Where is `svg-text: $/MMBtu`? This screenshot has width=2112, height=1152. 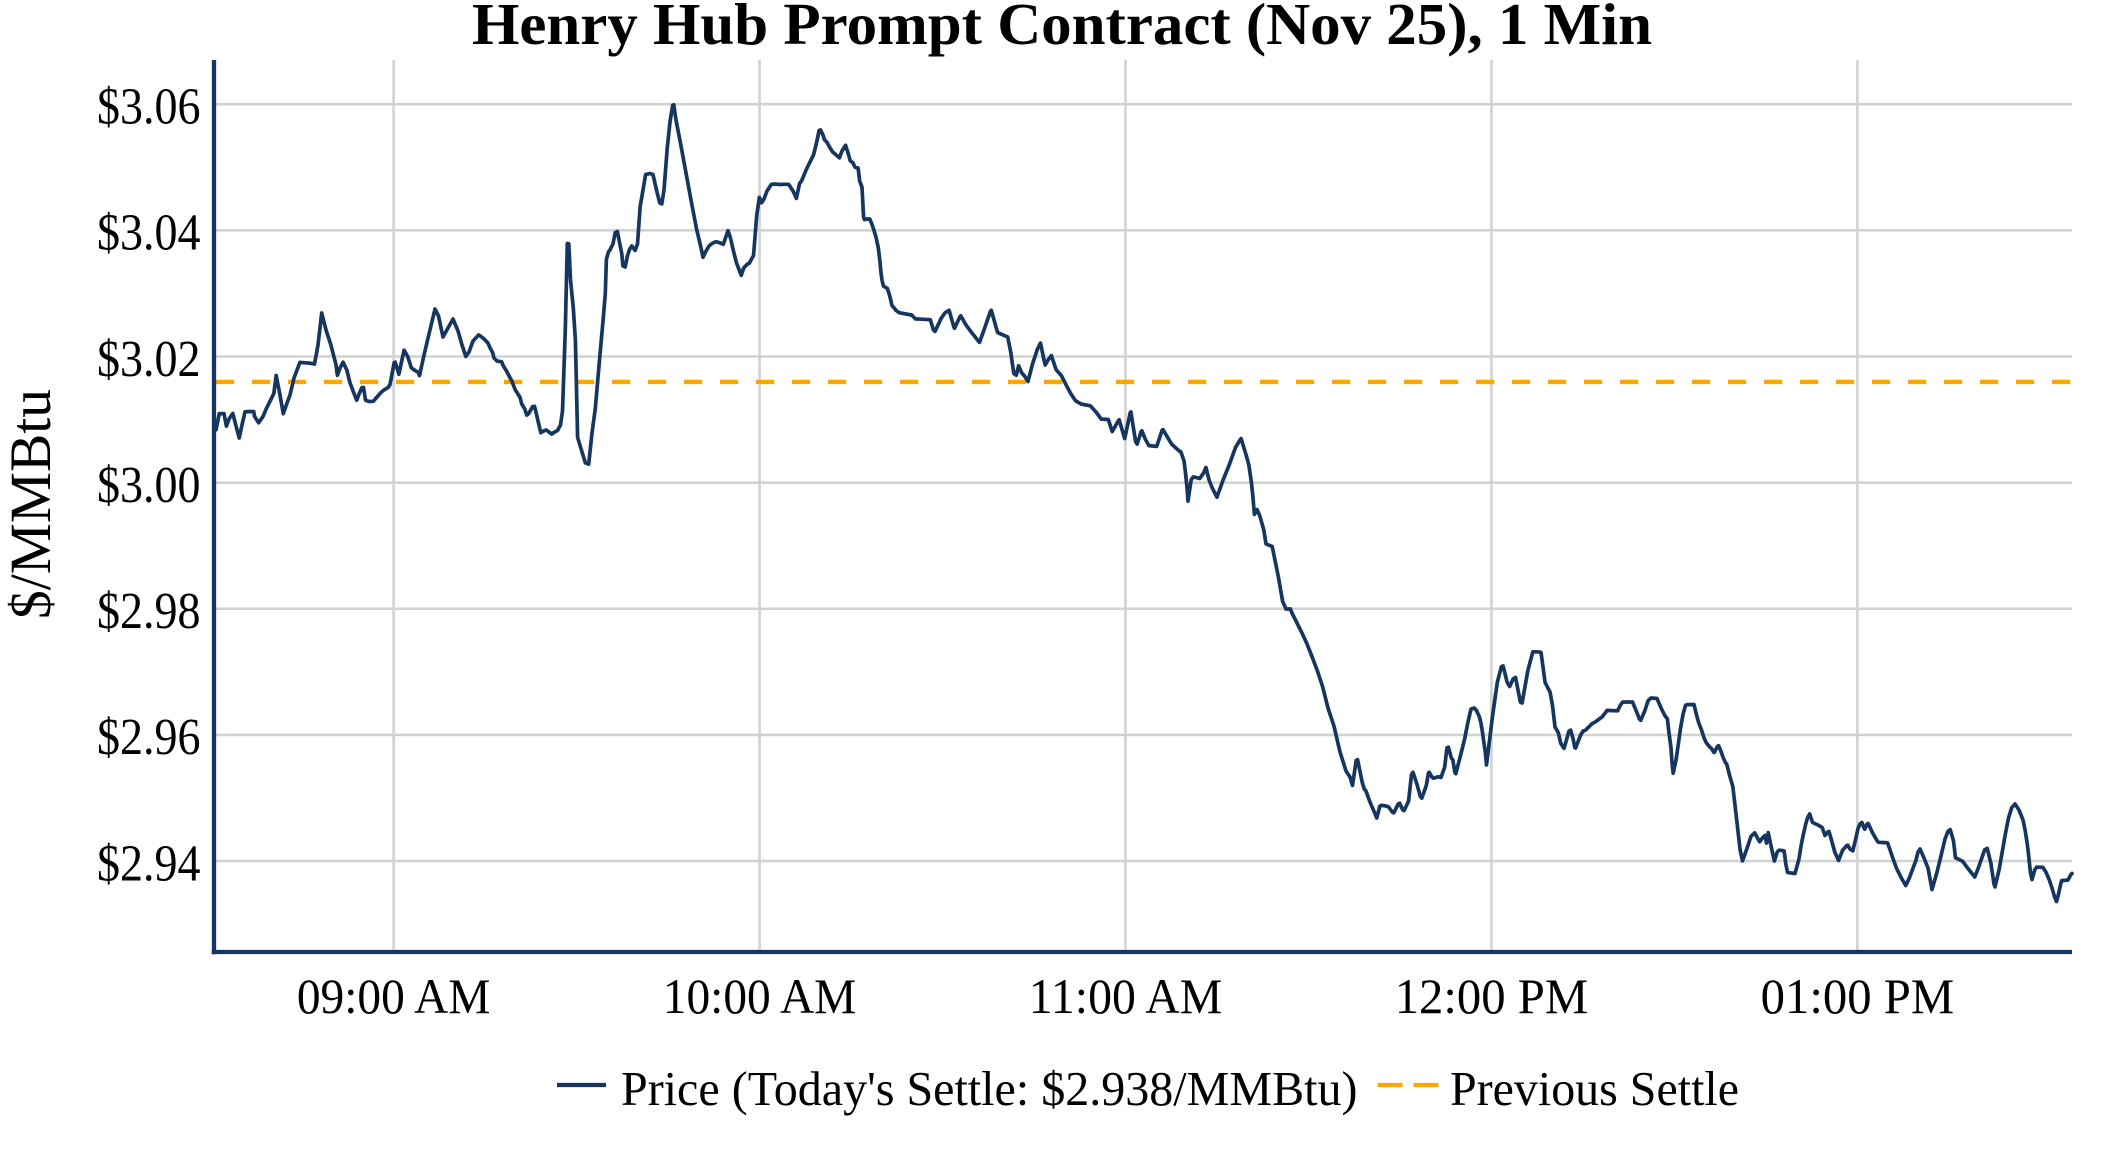 svg-text: $/MMBtu is located at coordinates (31, 504).